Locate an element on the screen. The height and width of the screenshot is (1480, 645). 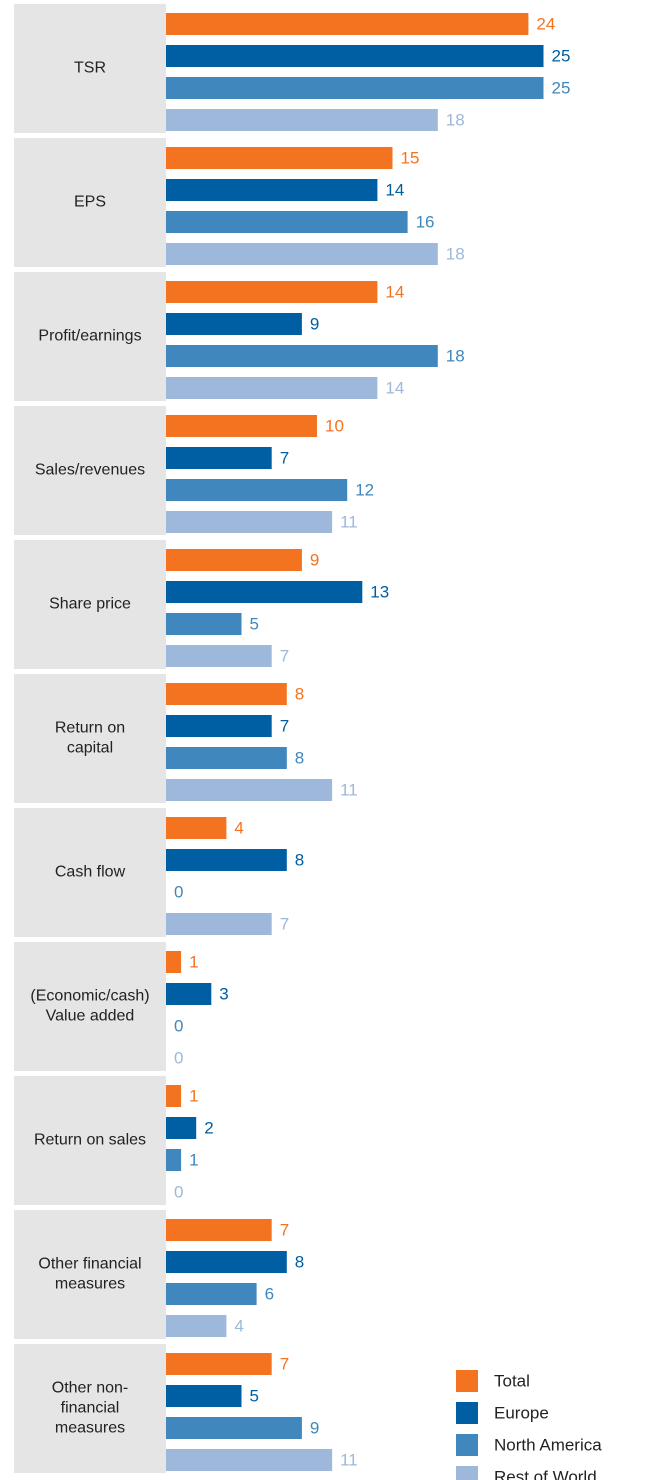
category-label: Profit/earnings is located at coordinates (89, 336).